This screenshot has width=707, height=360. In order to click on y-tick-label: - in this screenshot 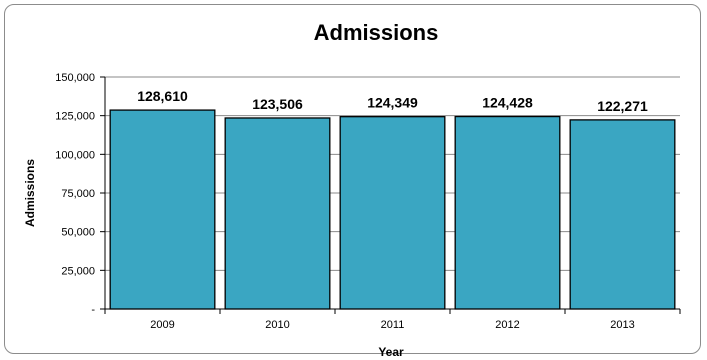, I will do `click(93, 310)`.